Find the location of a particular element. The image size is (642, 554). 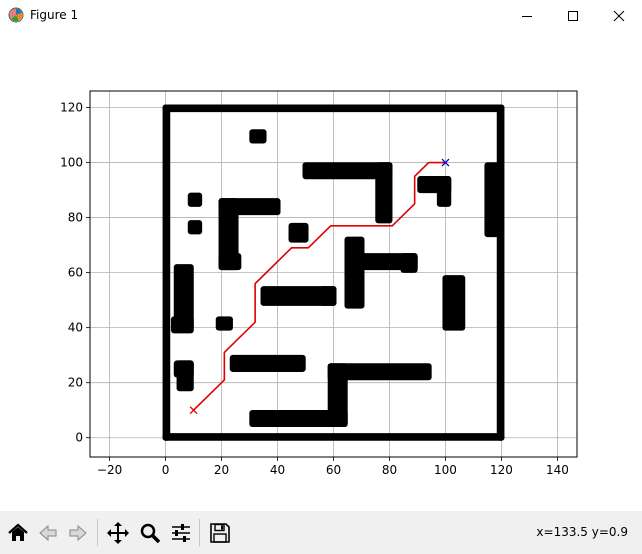

back-button is located at coordinates (47, 532).